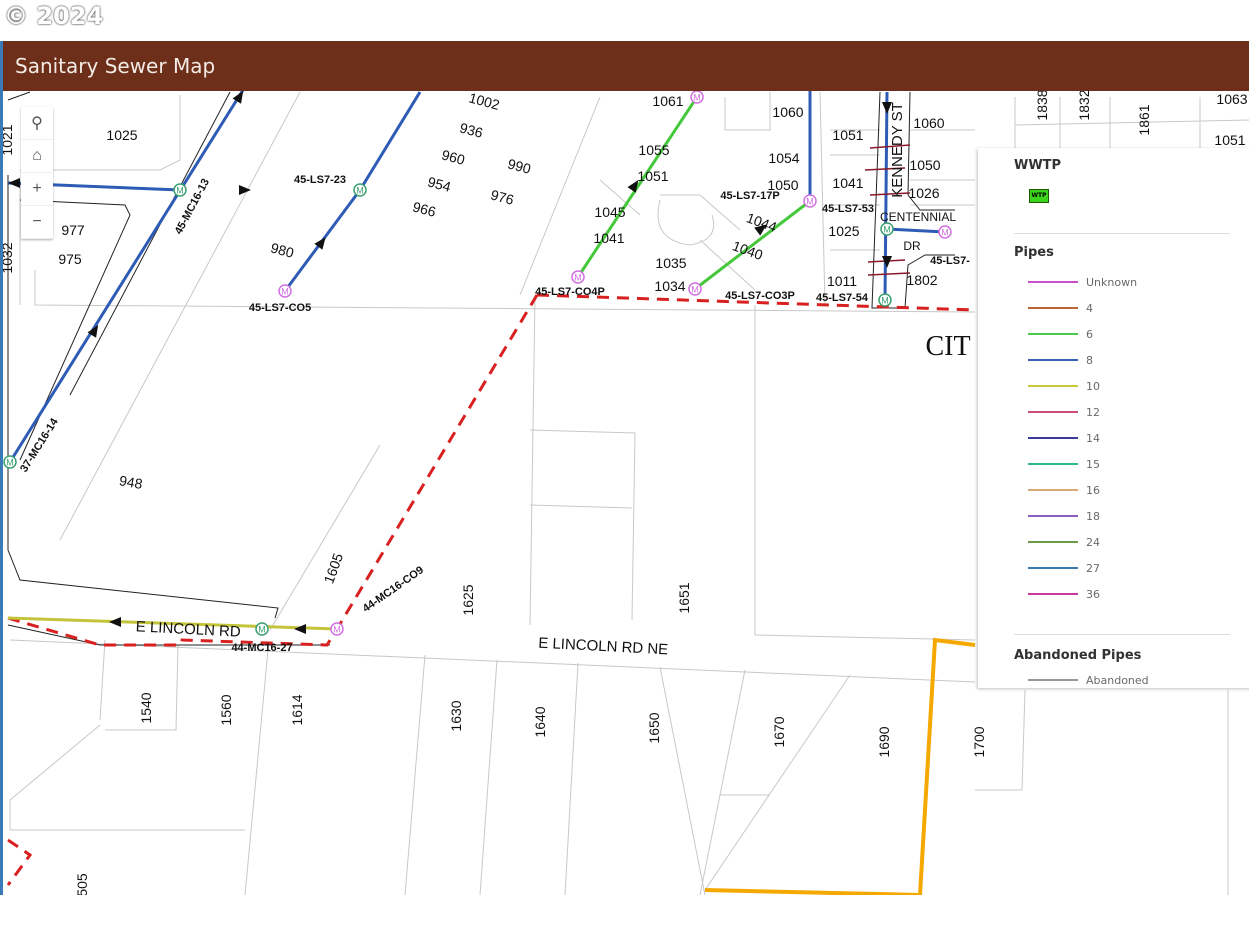 The width and height of the screenshot is (1249, 936). What do you see at coordinates (782, 185) in the screenshot?
I see `parcel-number: 1050` at bounding box center [782, 185].